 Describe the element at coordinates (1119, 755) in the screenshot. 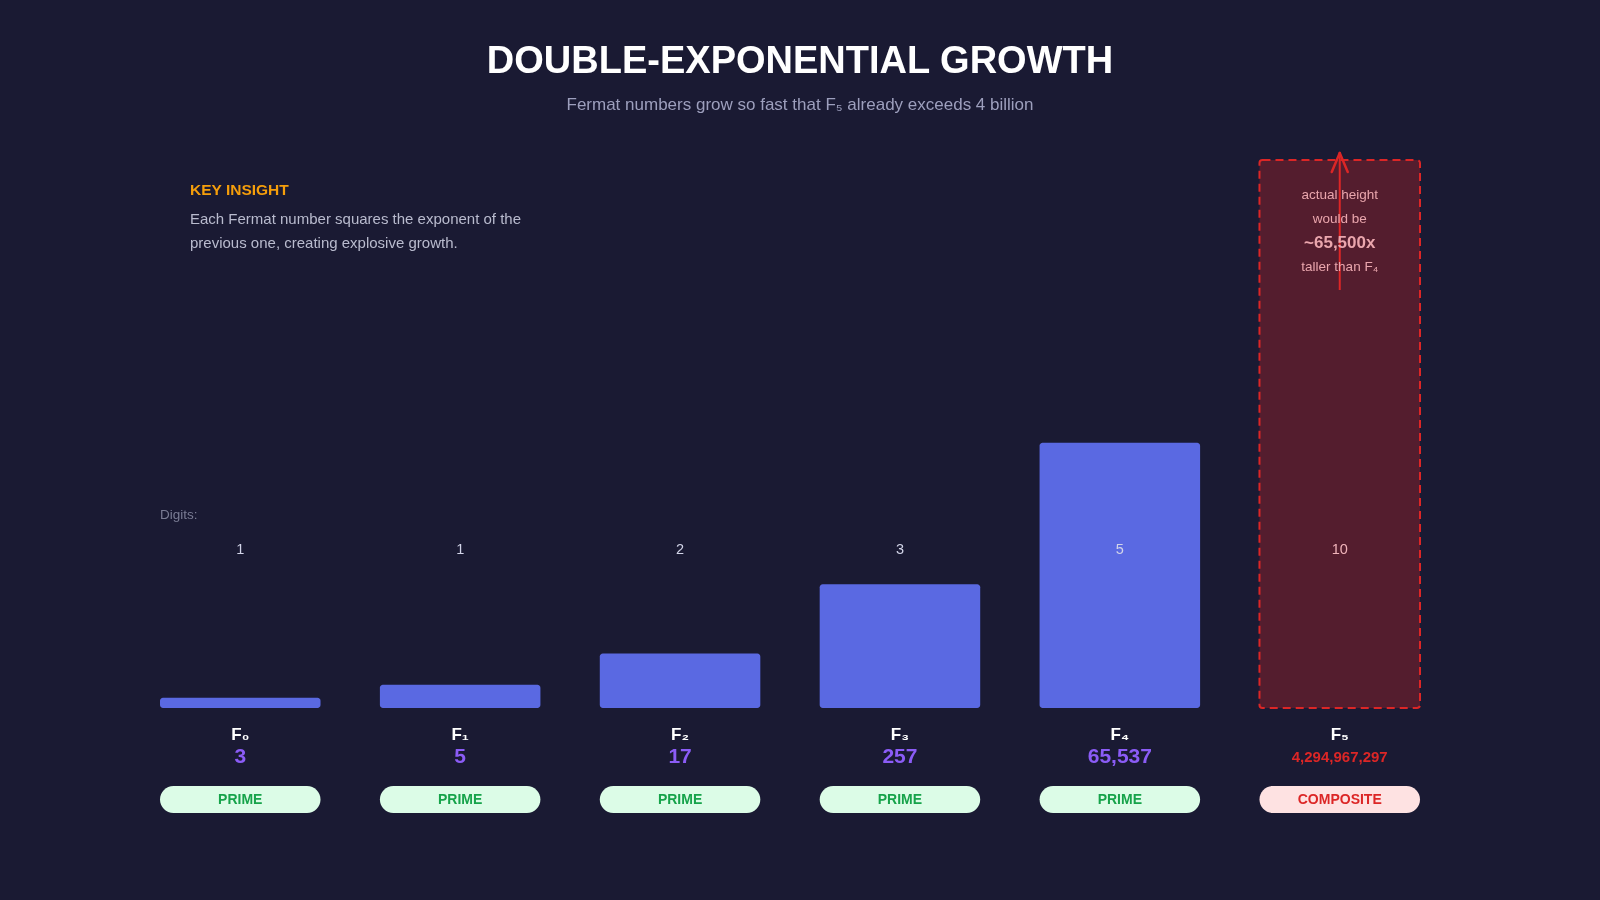

I see `data-label: 65,537` at that location.